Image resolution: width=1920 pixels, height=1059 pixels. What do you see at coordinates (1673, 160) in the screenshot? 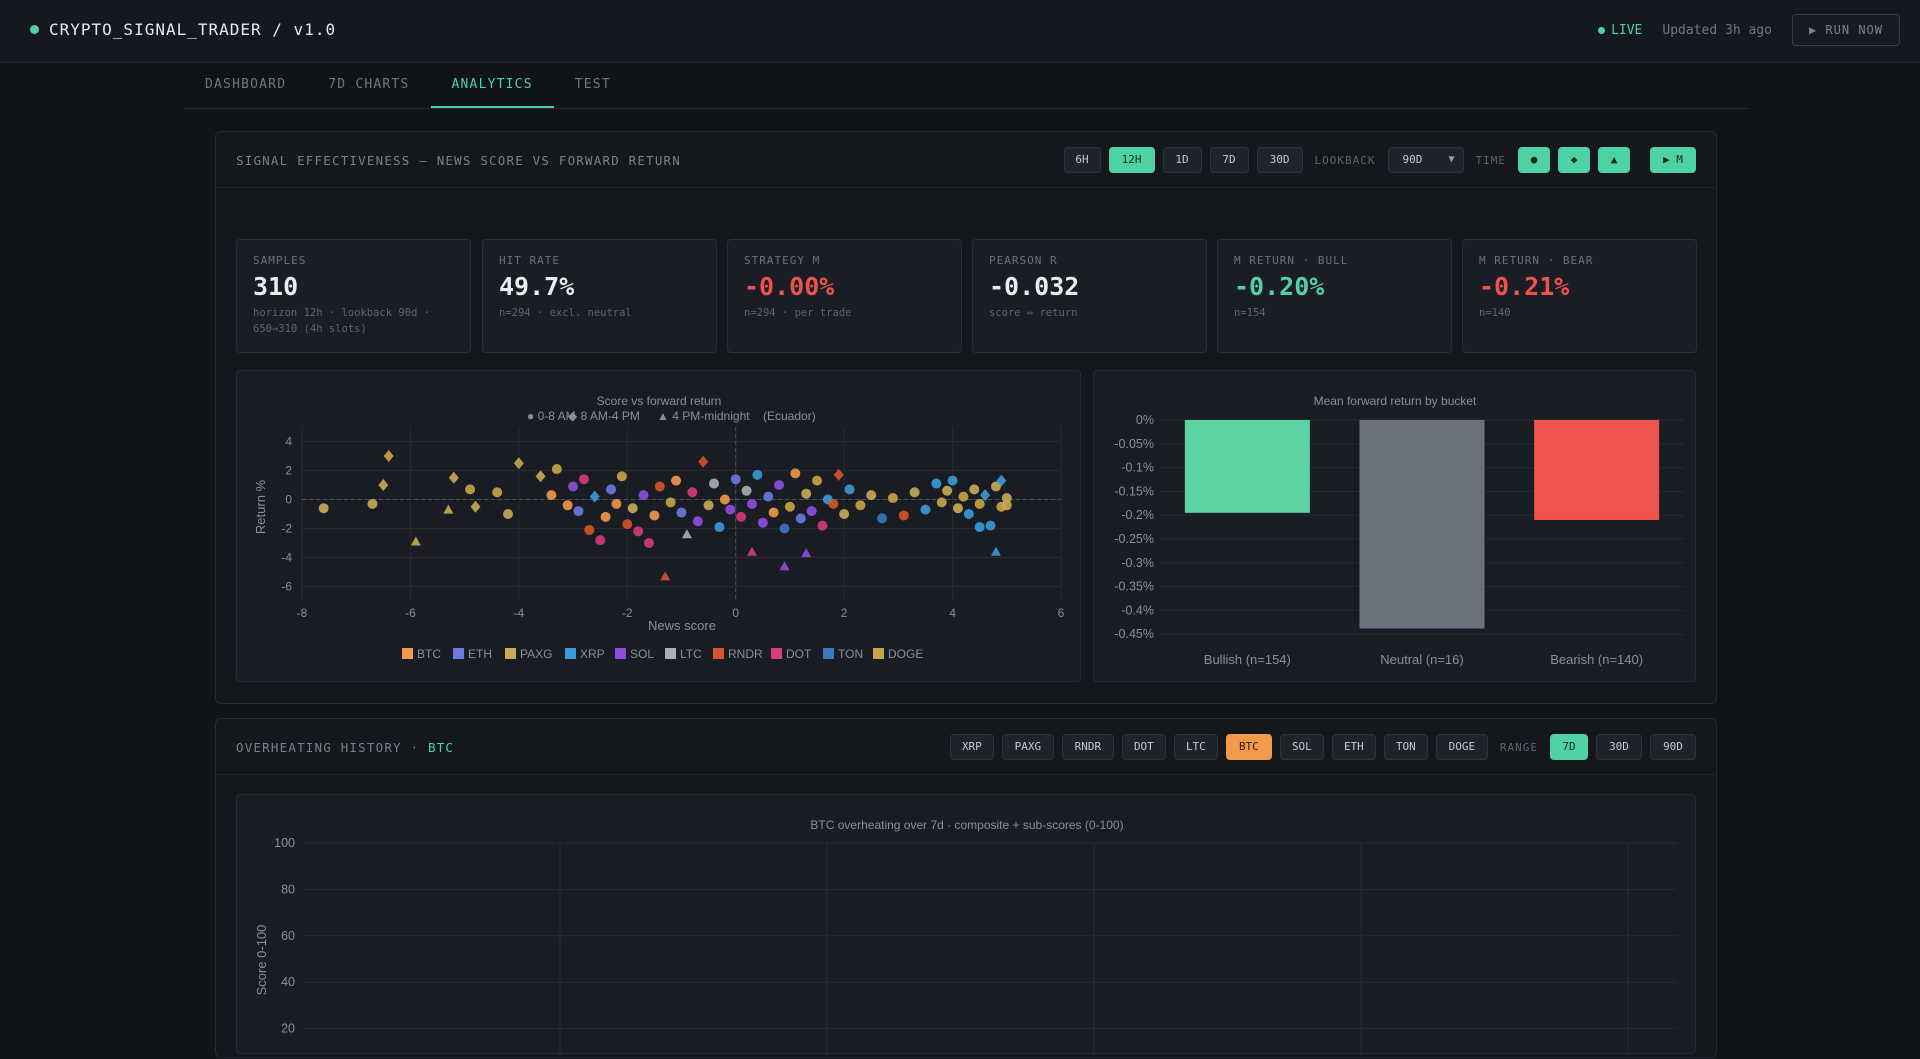
I see `m-strategy-button: ▶ M` at bounding box center [1673, 160].